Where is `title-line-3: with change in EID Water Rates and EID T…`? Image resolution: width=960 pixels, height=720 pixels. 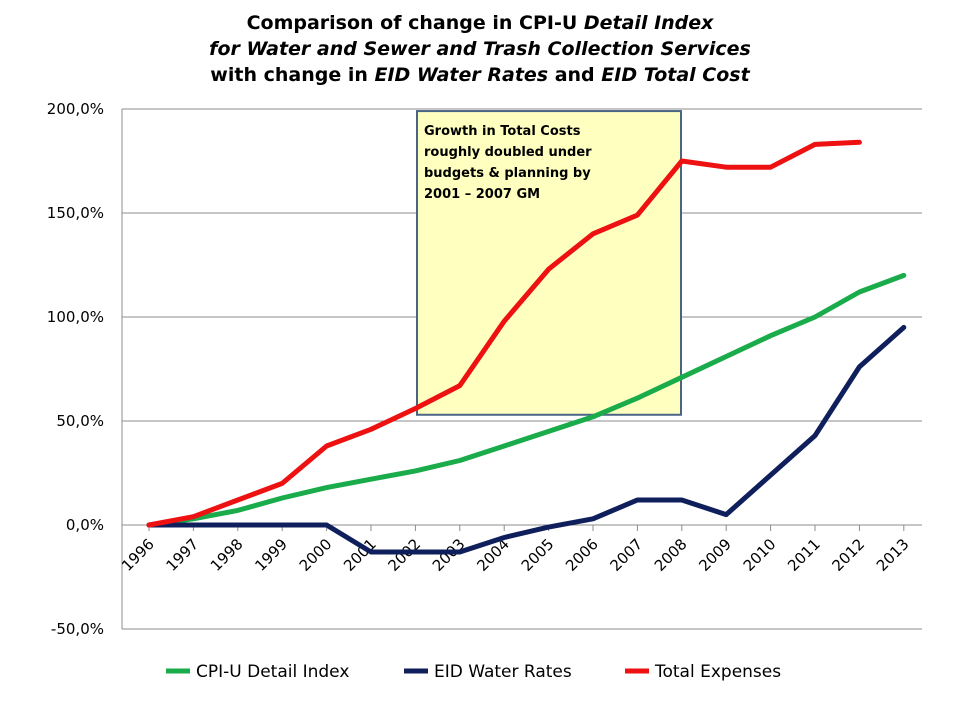
title-line-3: with change in EID Water Rates and EID T… is located at coordinates (480, 75).